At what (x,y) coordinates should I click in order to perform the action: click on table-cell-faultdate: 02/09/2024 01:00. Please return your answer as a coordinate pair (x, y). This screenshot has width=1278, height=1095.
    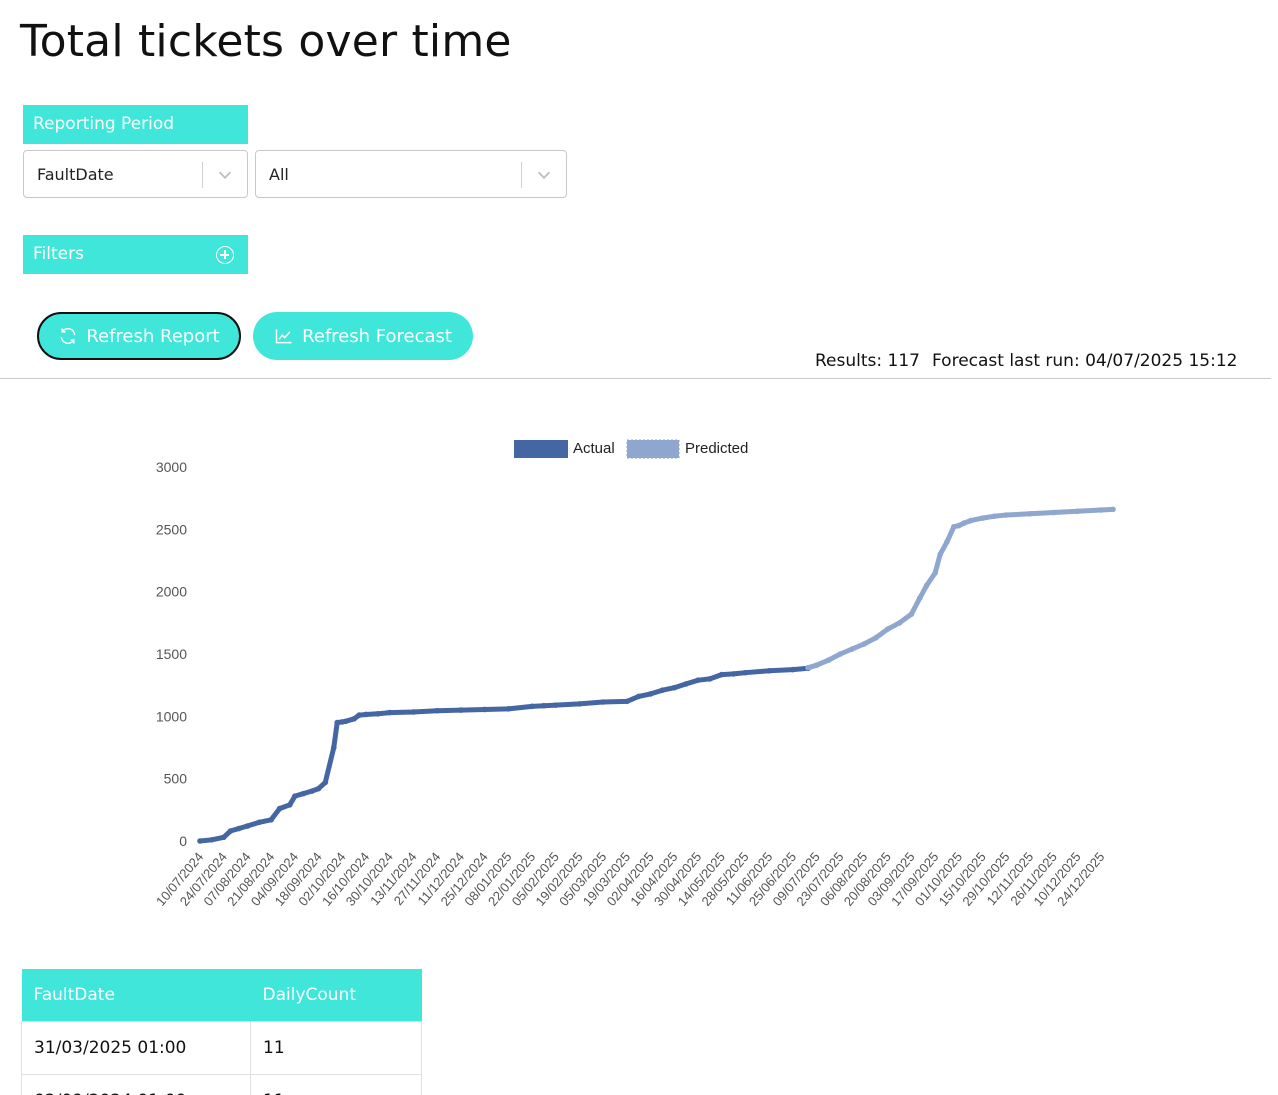
    Looking at the image, I should click on (136, 1084).